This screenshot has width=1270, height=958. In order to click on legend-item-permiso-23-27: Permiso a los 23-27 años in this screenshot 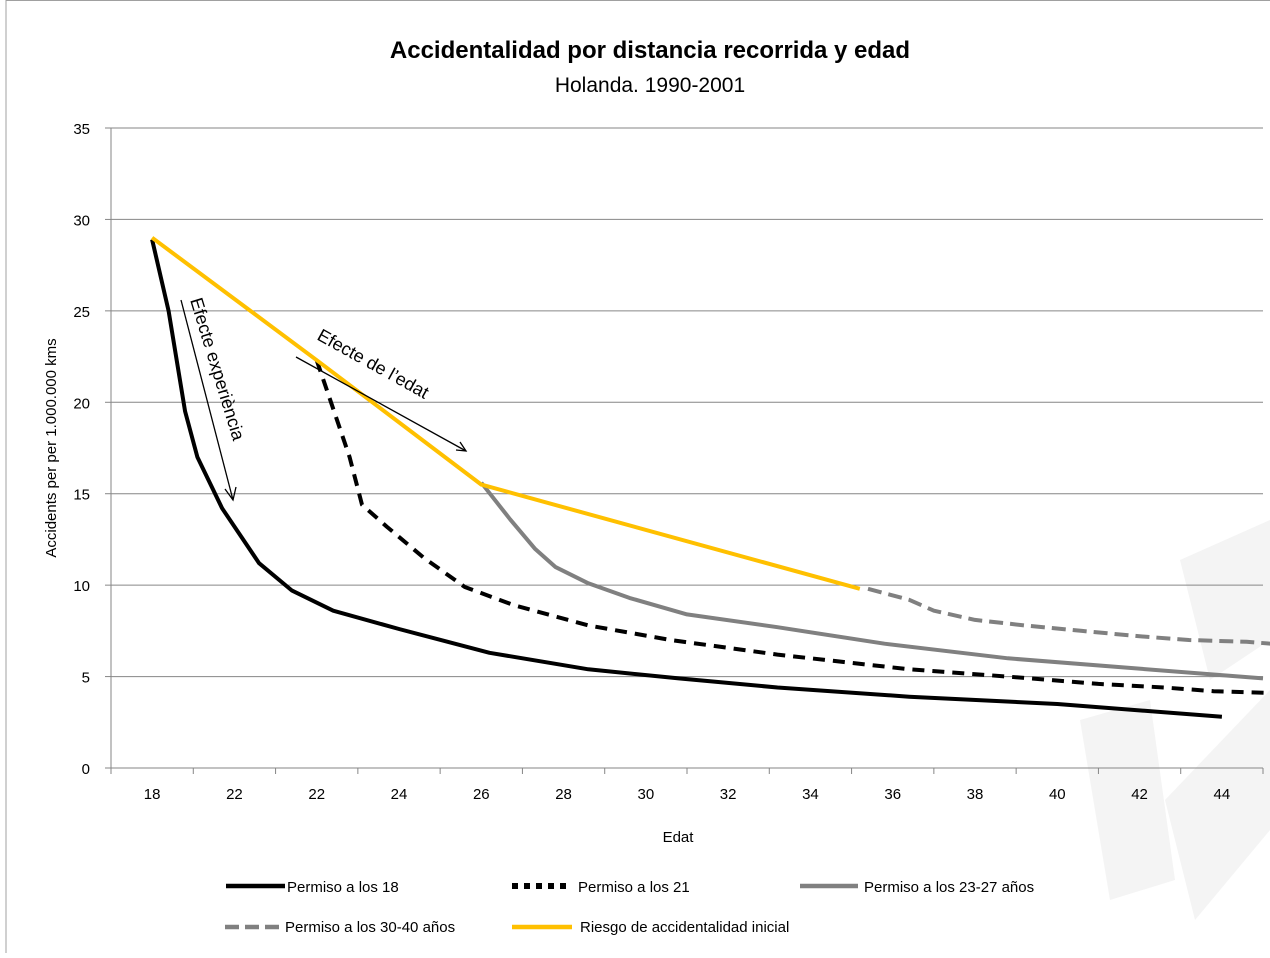, I will do `click(917, 887)`.